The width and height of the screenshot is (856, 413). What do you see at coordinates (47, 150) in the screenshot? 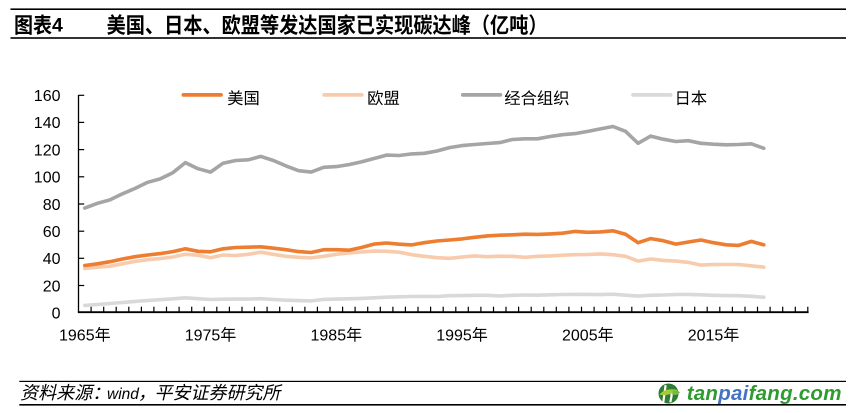
I see `svg-text: 120` at bounding box center [47, 150].